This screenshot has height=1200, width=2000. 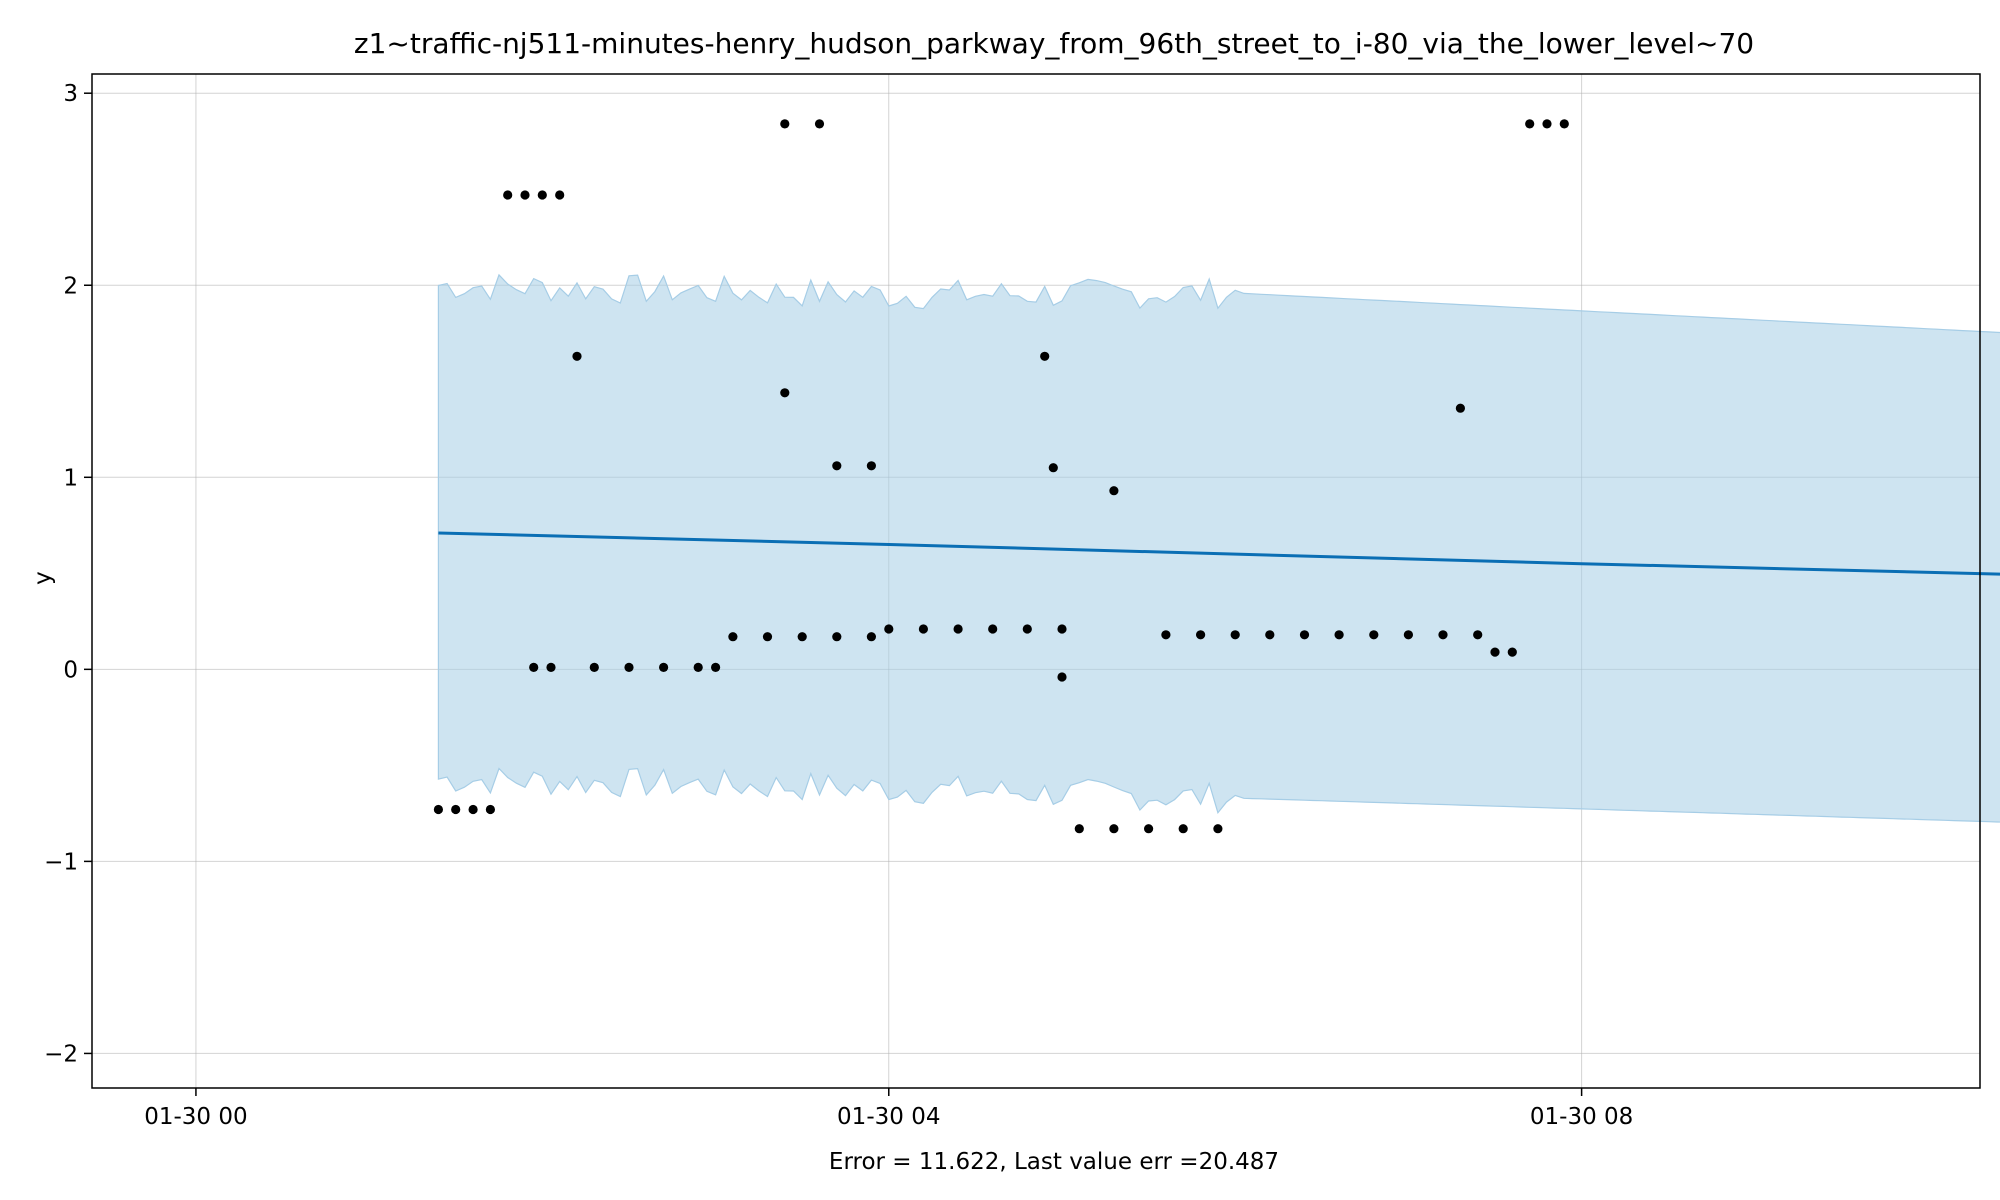 I want to click on x-axis-label: Error = 11.622, Last value err =20.487, so click(x=1054, y=1162).